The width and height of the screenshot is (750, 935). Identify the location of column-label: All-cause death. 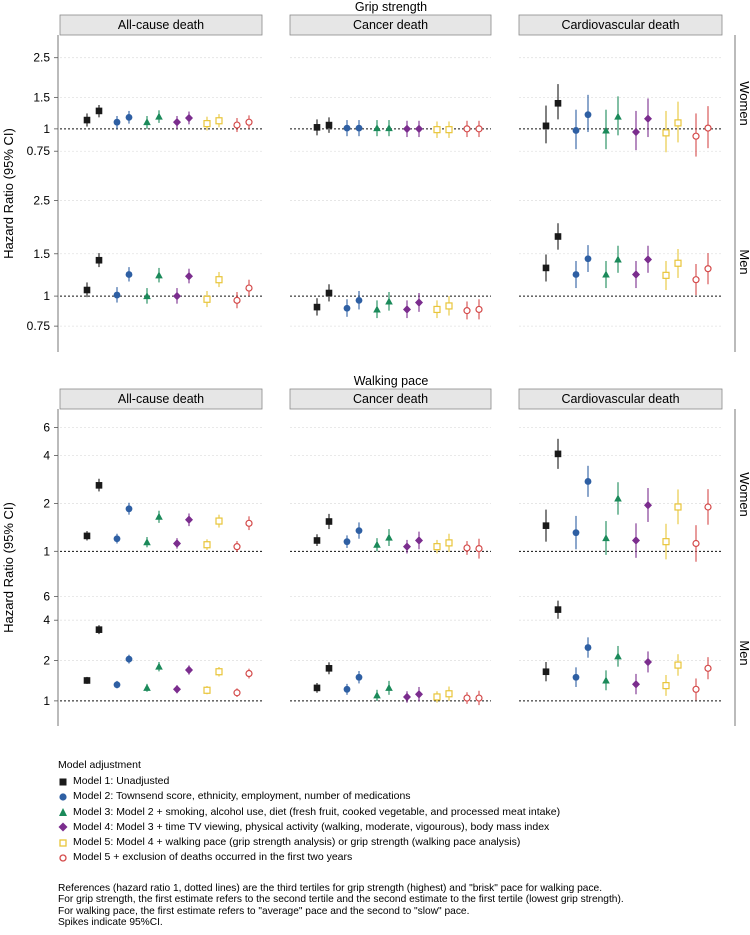
(161, 25).